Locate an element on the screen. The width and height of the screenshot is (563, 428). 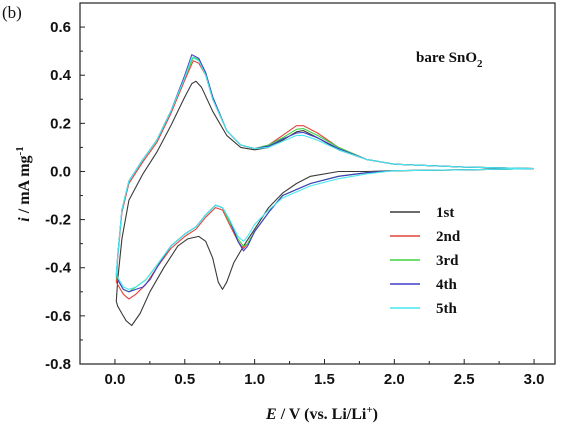
legend-label-5: 5th is located at coordinates (446, 309).